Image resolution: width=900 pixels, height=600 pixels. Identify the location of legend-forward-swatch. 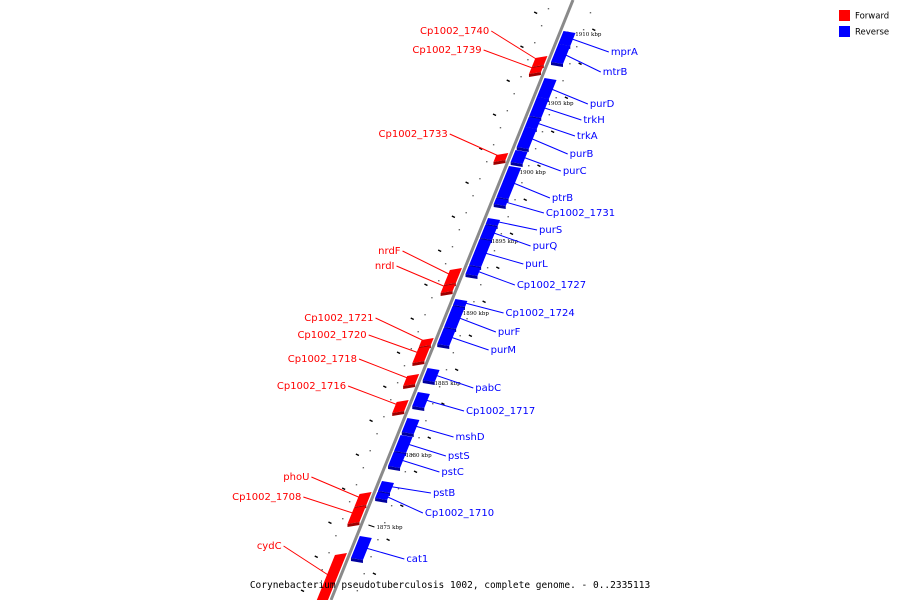
(844, 15).